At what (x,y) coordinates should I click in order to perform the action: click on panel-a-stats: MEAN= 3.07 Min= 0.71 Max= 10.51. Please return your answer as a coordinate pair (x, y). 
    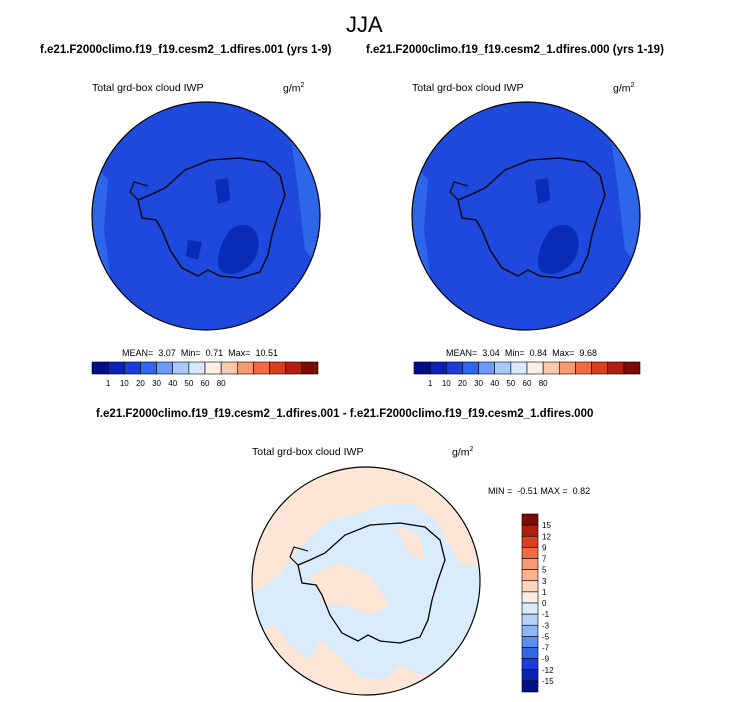
    Looking at the image, I should click on (200, 353).